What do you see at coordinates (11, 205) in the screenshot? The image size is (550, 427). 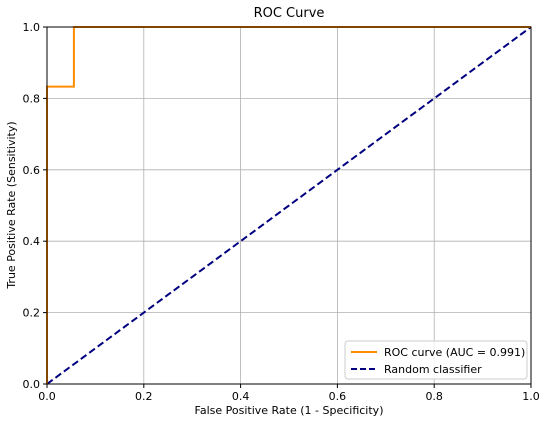 I see `y-axis-label: True Positive Rate (Sensitivity)` at bounding box center [11, 205].